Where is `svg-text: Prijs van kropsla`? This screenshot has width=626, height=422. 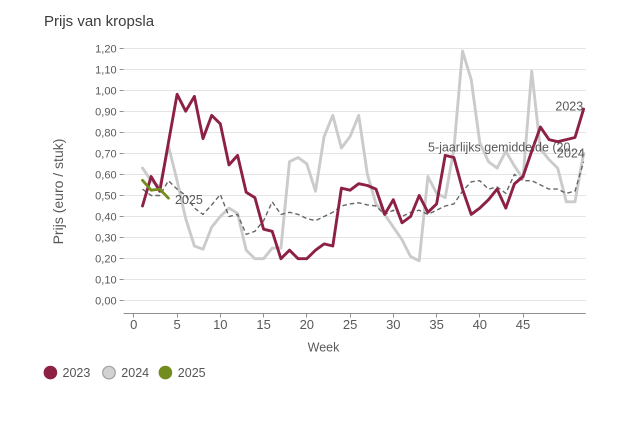 svg-text: Prijs van kropsla is located at coordinates (99, 21).